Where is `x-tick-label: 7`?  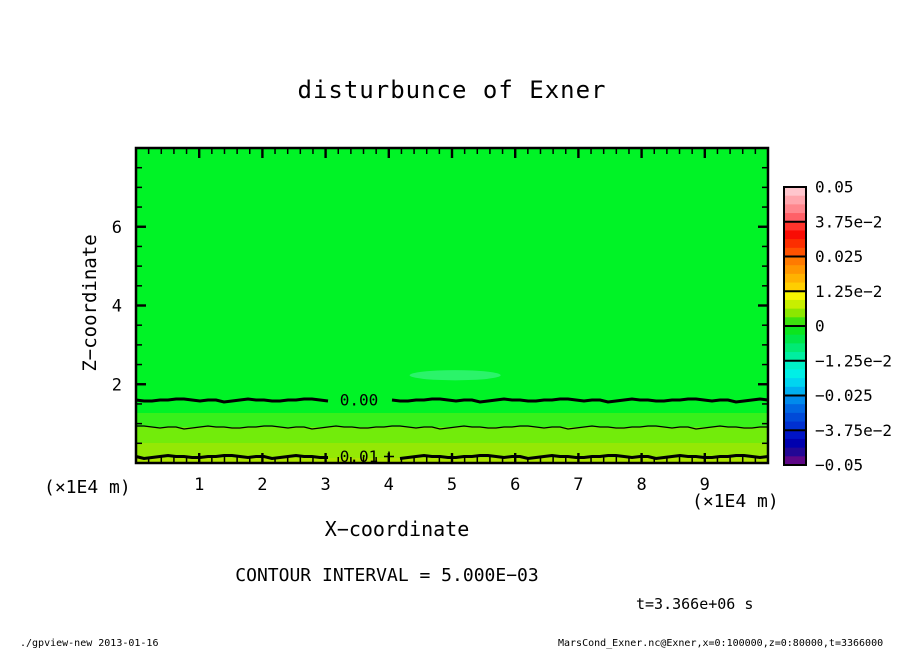
x-tick-label: 7 is located at coordinates (578, 485).